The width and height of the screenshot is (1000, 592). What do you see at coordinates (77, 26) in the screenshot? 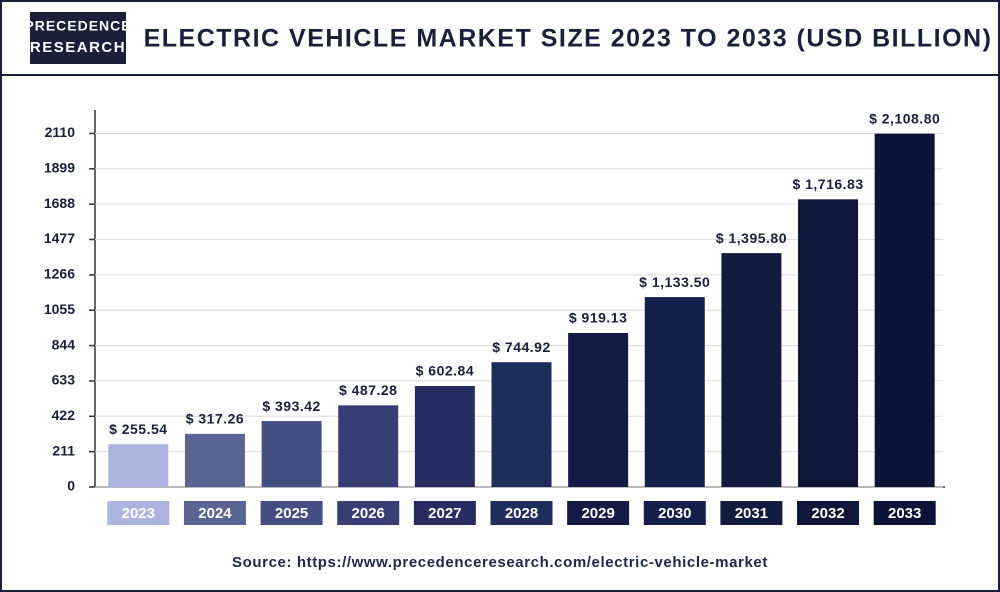
I see `logo-line: PRECEDENCE` at bounding box center [77, 26].